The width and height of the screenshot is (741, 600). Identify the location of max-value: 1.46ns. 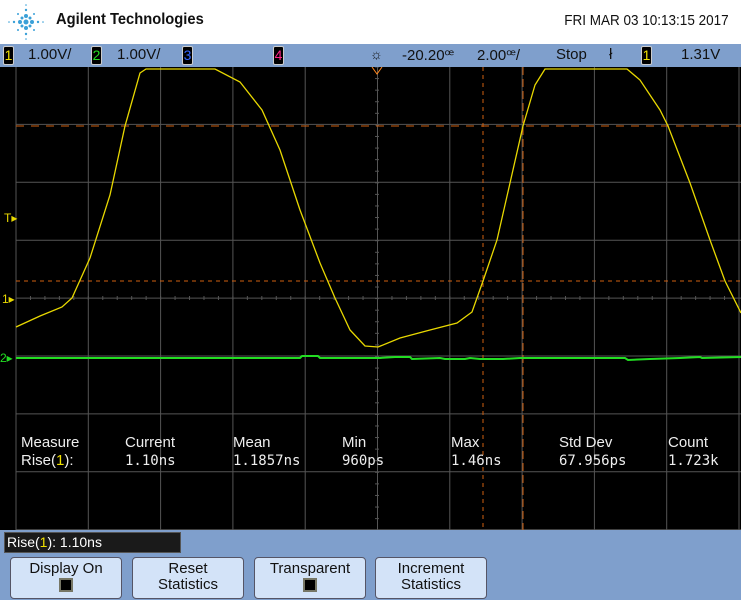
(476, 461).